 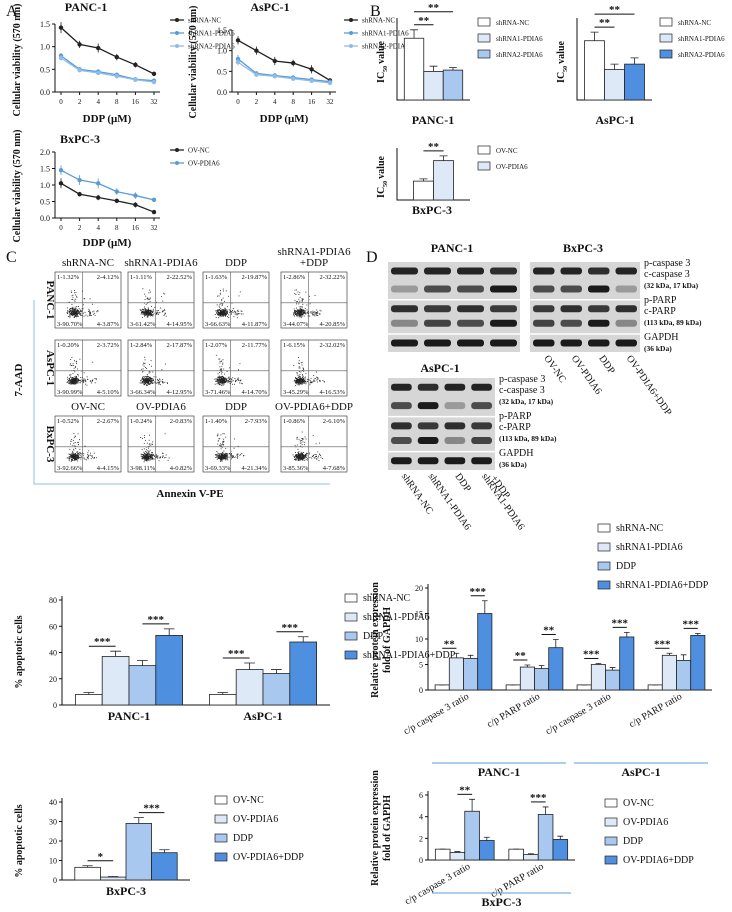 I want to click on quadrant-label: 3-69.33%, so click(x=218, y=468).